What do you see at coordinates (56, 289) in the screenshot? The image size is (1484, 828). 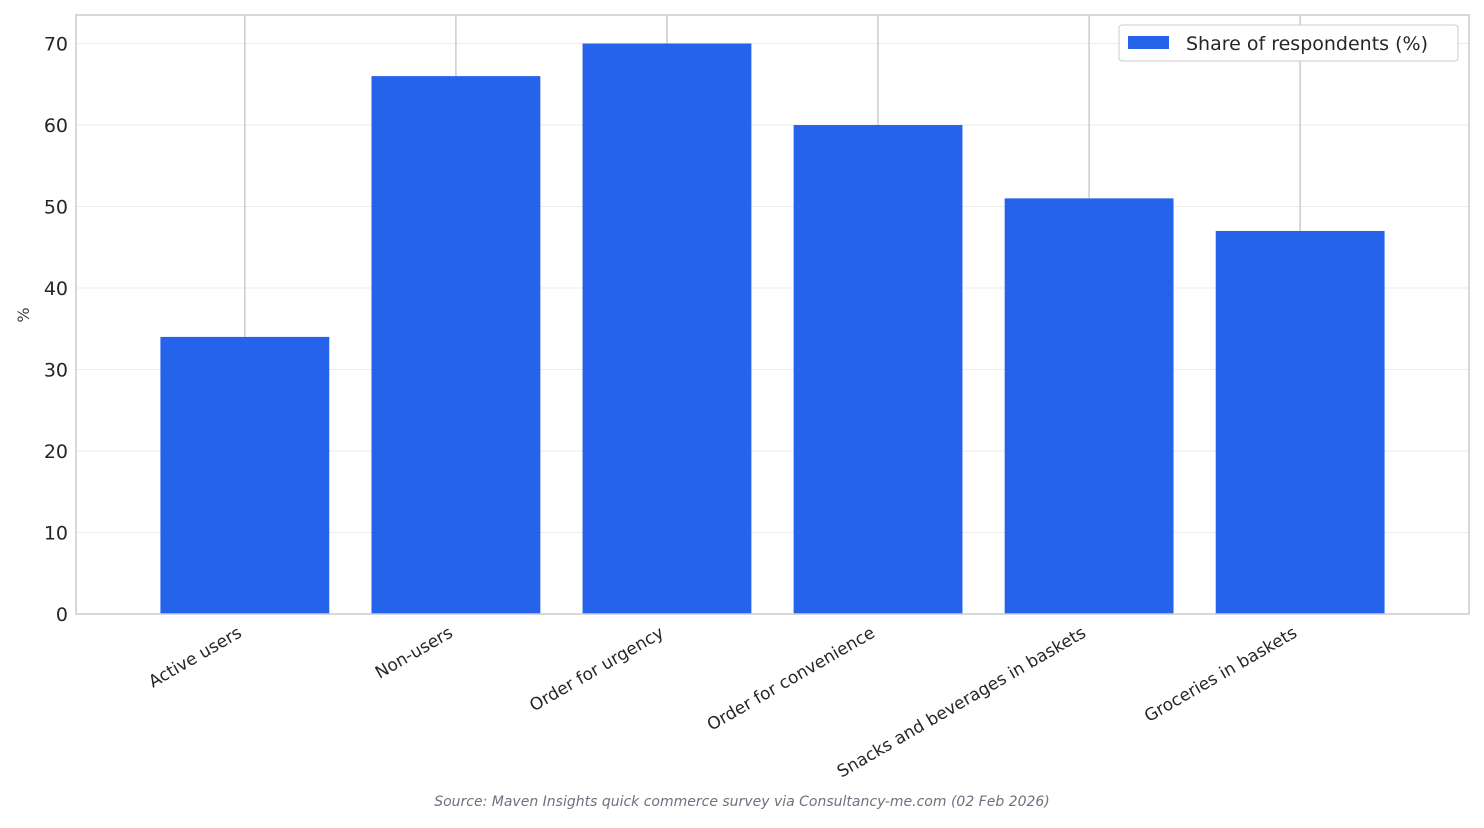 I see `y-tick-label: 40` at bounding box center [56, 289].